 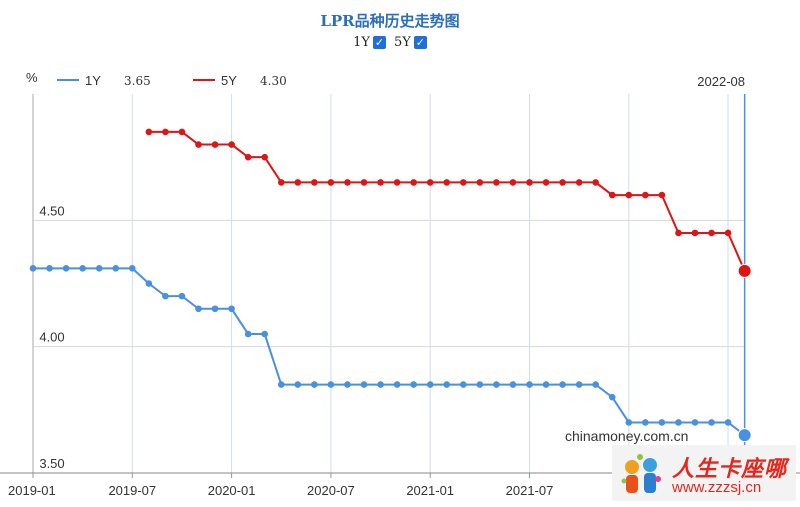 I want to click on chart-header: LPR品种历史走势图 1Y ✓ 5Y ✓, so click(x=390, y=30).